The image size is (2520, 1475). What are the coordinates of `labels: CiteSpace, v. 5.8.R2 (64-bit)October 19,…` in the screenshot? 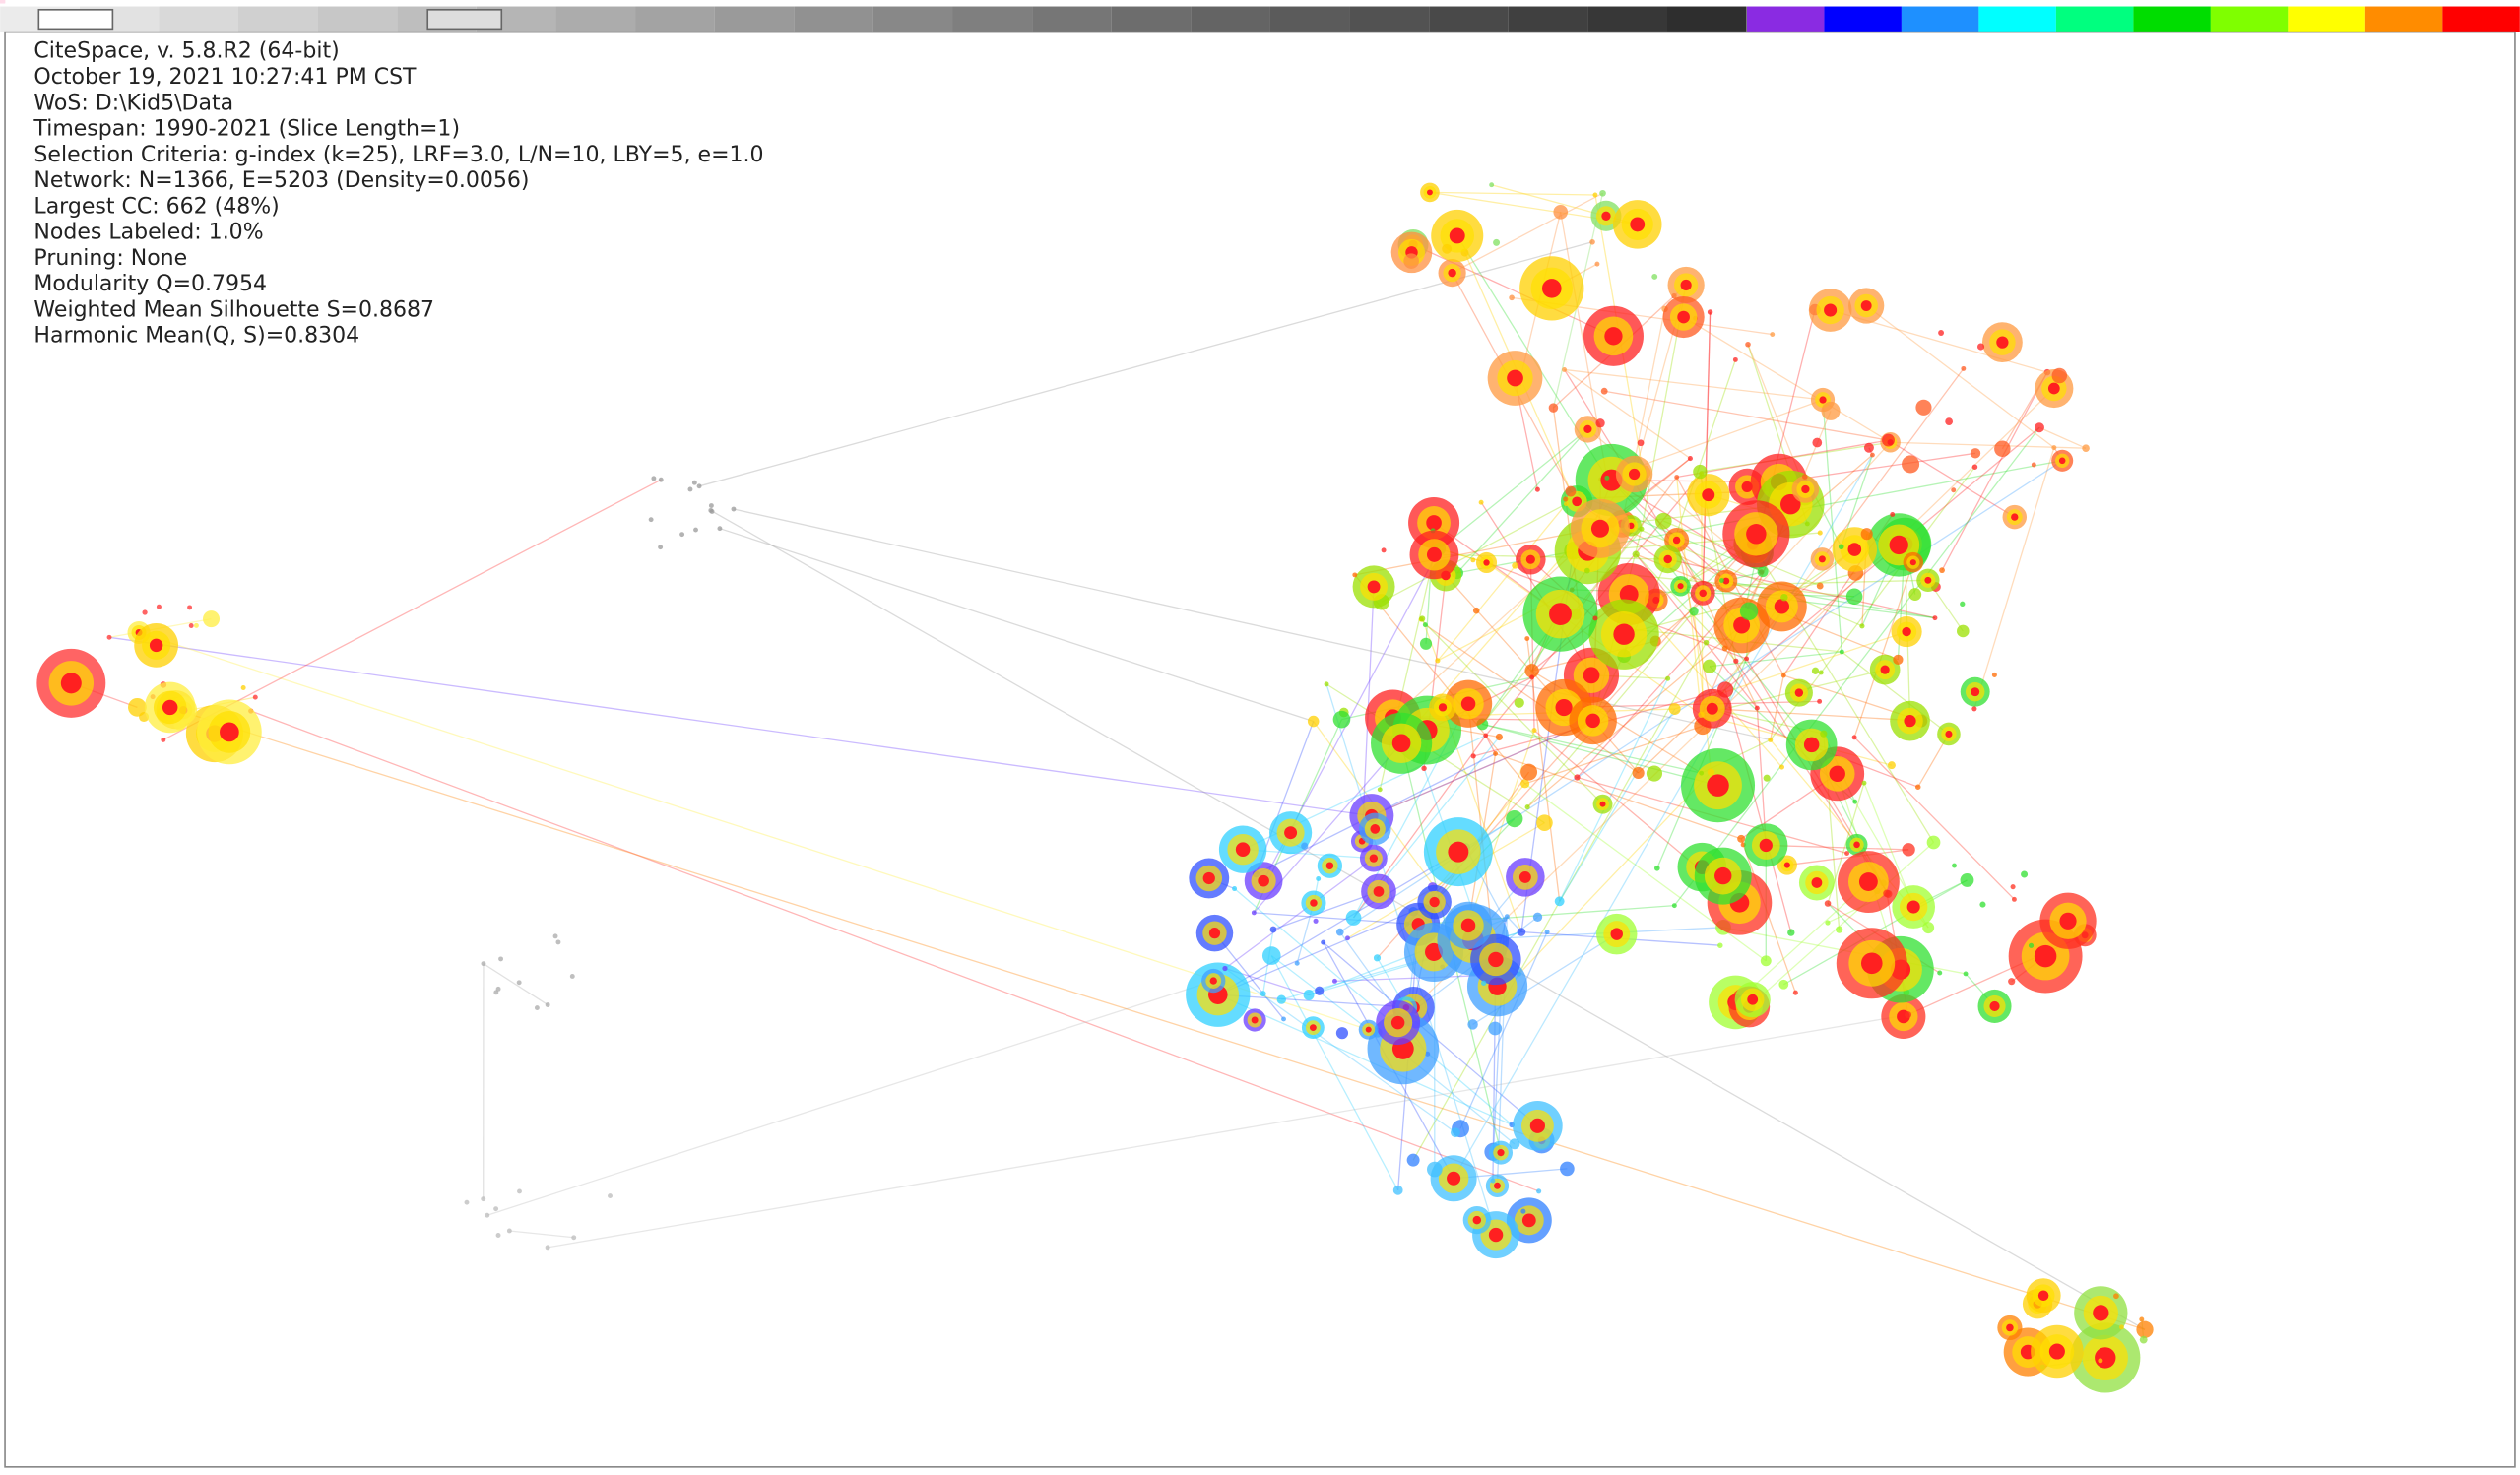 It's located at (382, 174).